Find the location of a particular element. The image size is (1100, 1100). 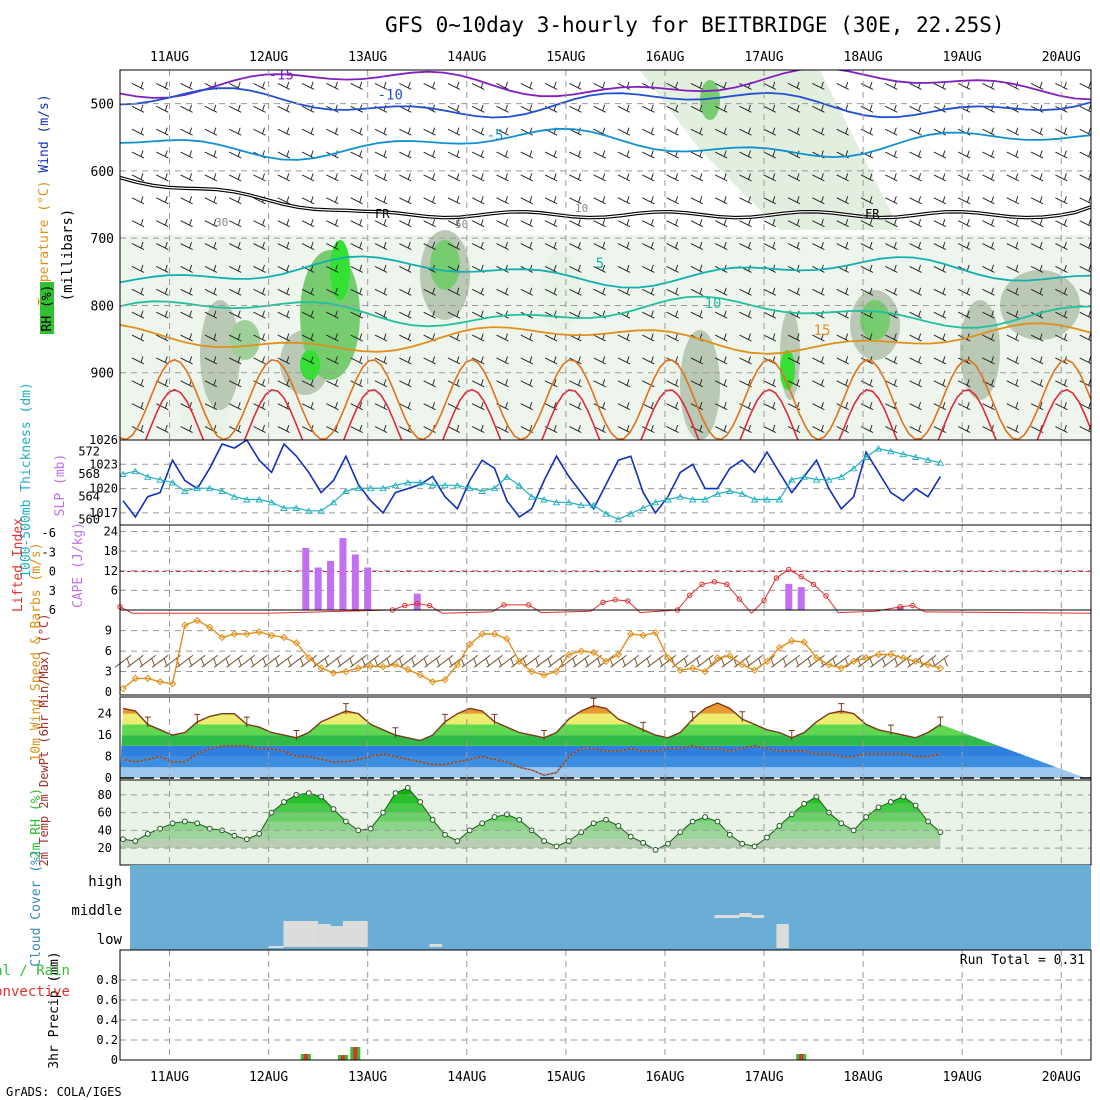

cloud-tick-label: low is located at coordinates (110, 940).